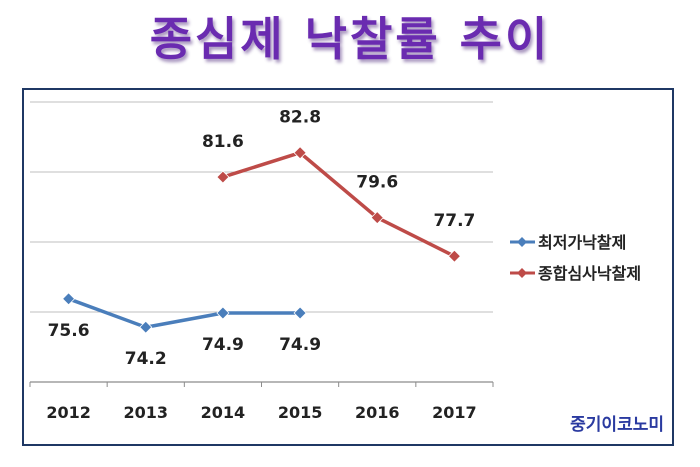  What do you see at coordinates (350, 39) in the screenshot?
I see `page-title: 종심제 낙찰률 추이` at bounding box center [350, 39].